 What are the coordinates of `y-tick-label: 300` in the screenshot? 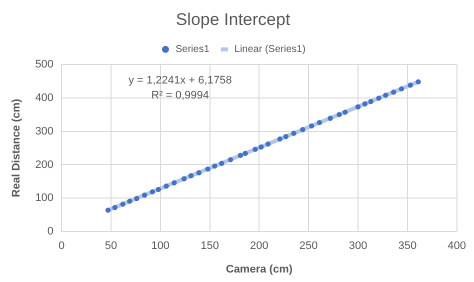 It's located at (44, 131).